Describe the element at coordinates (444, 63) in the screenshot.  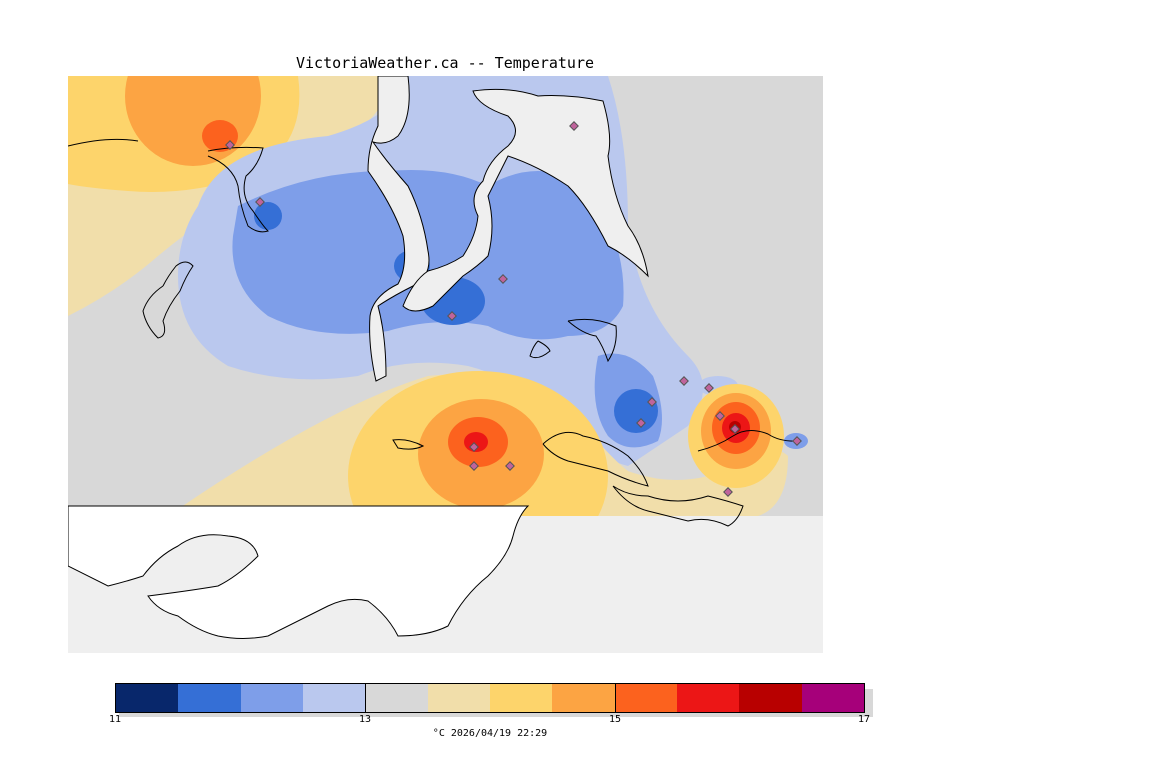
I see `map-title: VictoriaWeather.ca -- Temperature` at that location.